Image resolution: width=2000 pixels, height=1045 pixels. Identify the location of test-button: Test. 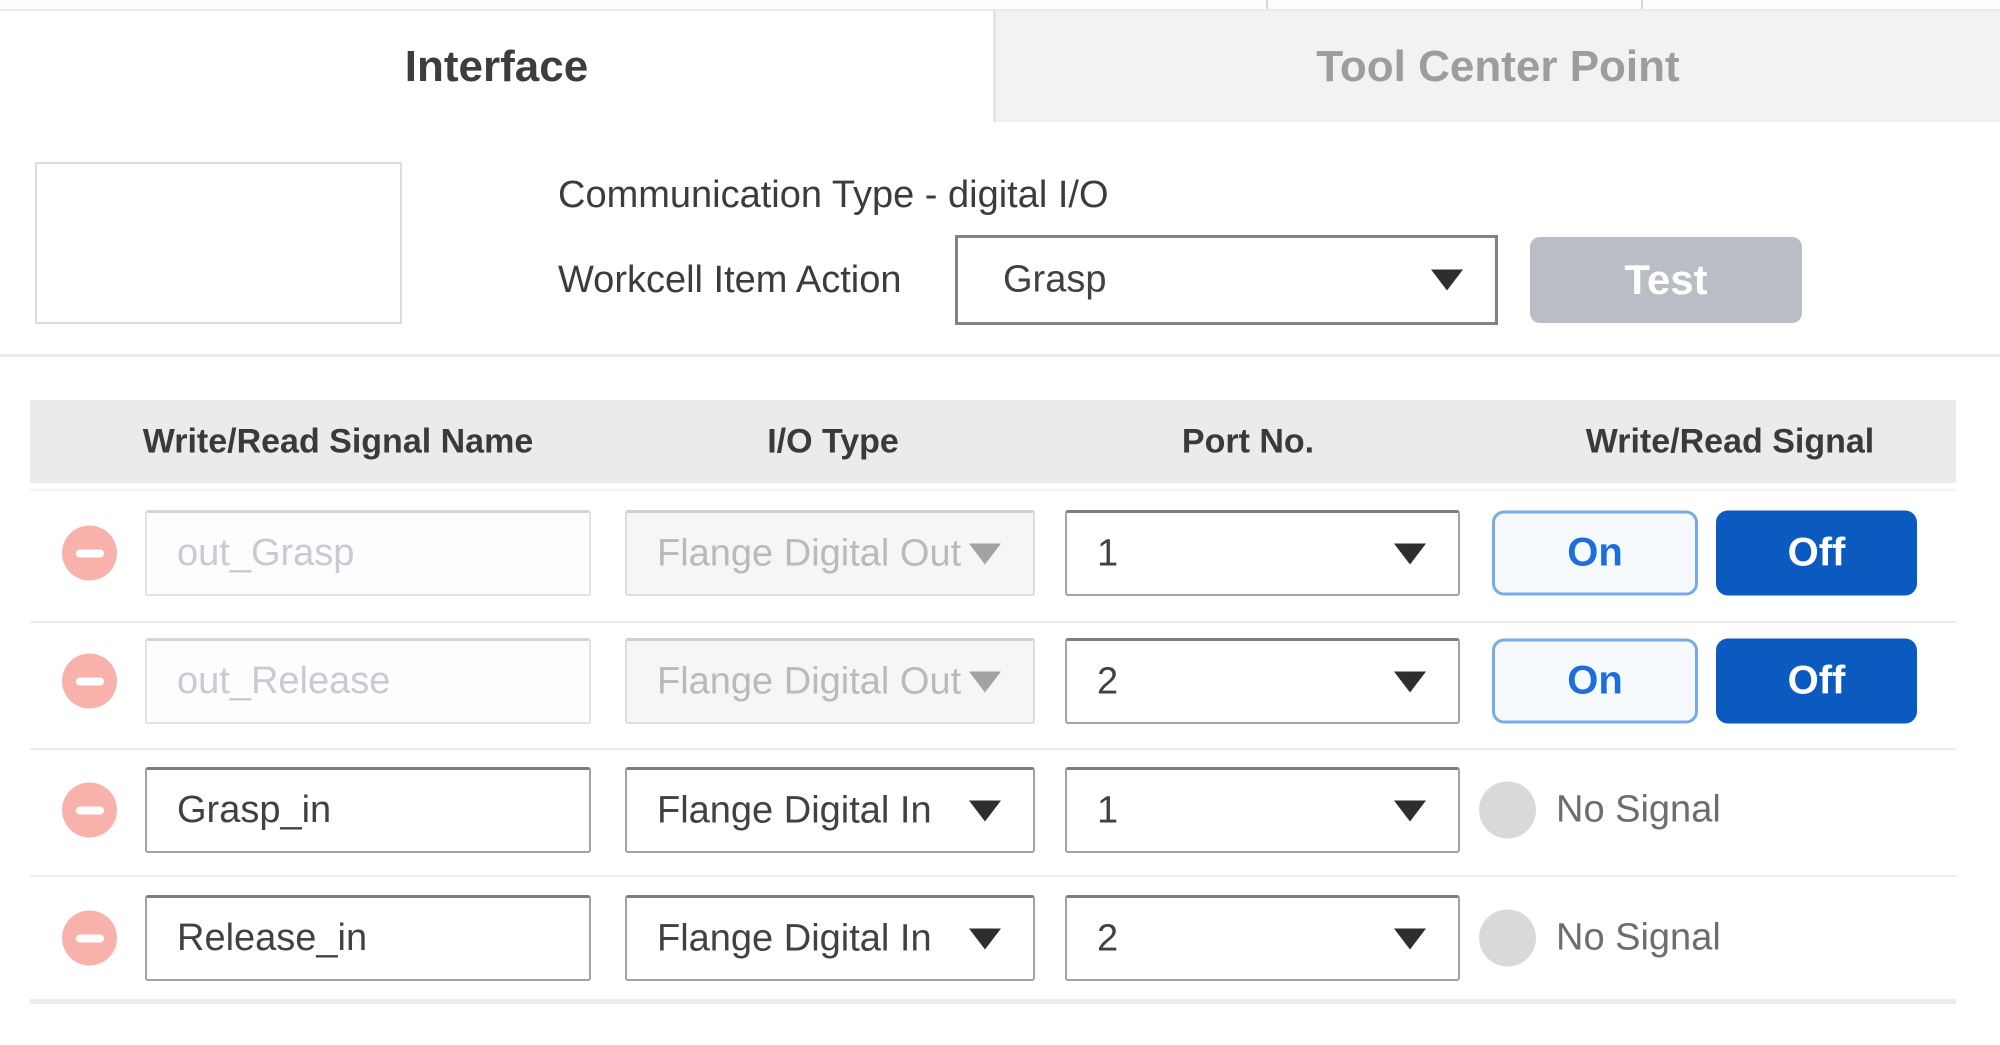
(1666, 280).